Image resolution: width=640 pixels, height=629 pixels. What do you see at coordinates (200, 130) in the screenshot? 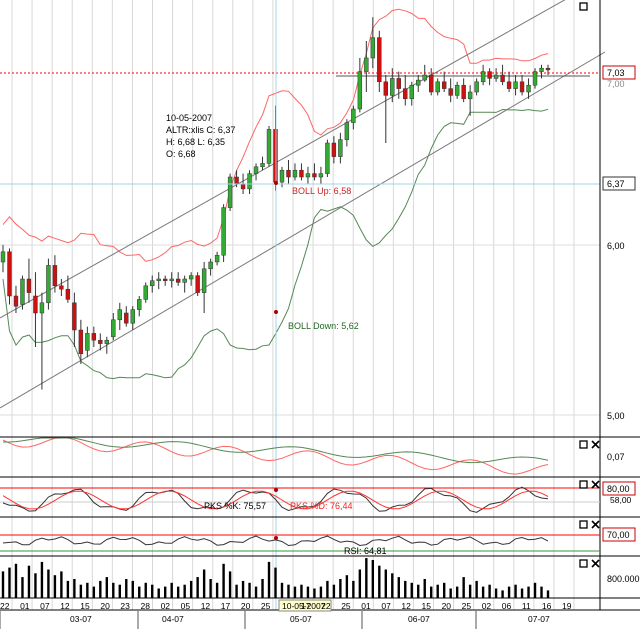
I see `info-line1: ALTR:xlis C: 6,37` at bounding box center [200, 130].